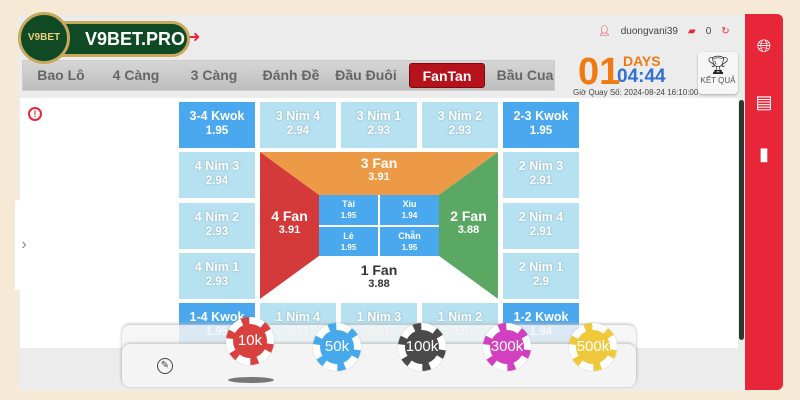 The width and height of the screenshot is (800, 400). I want to click on bet-tai: Tài 1.95, so click(348, 210).